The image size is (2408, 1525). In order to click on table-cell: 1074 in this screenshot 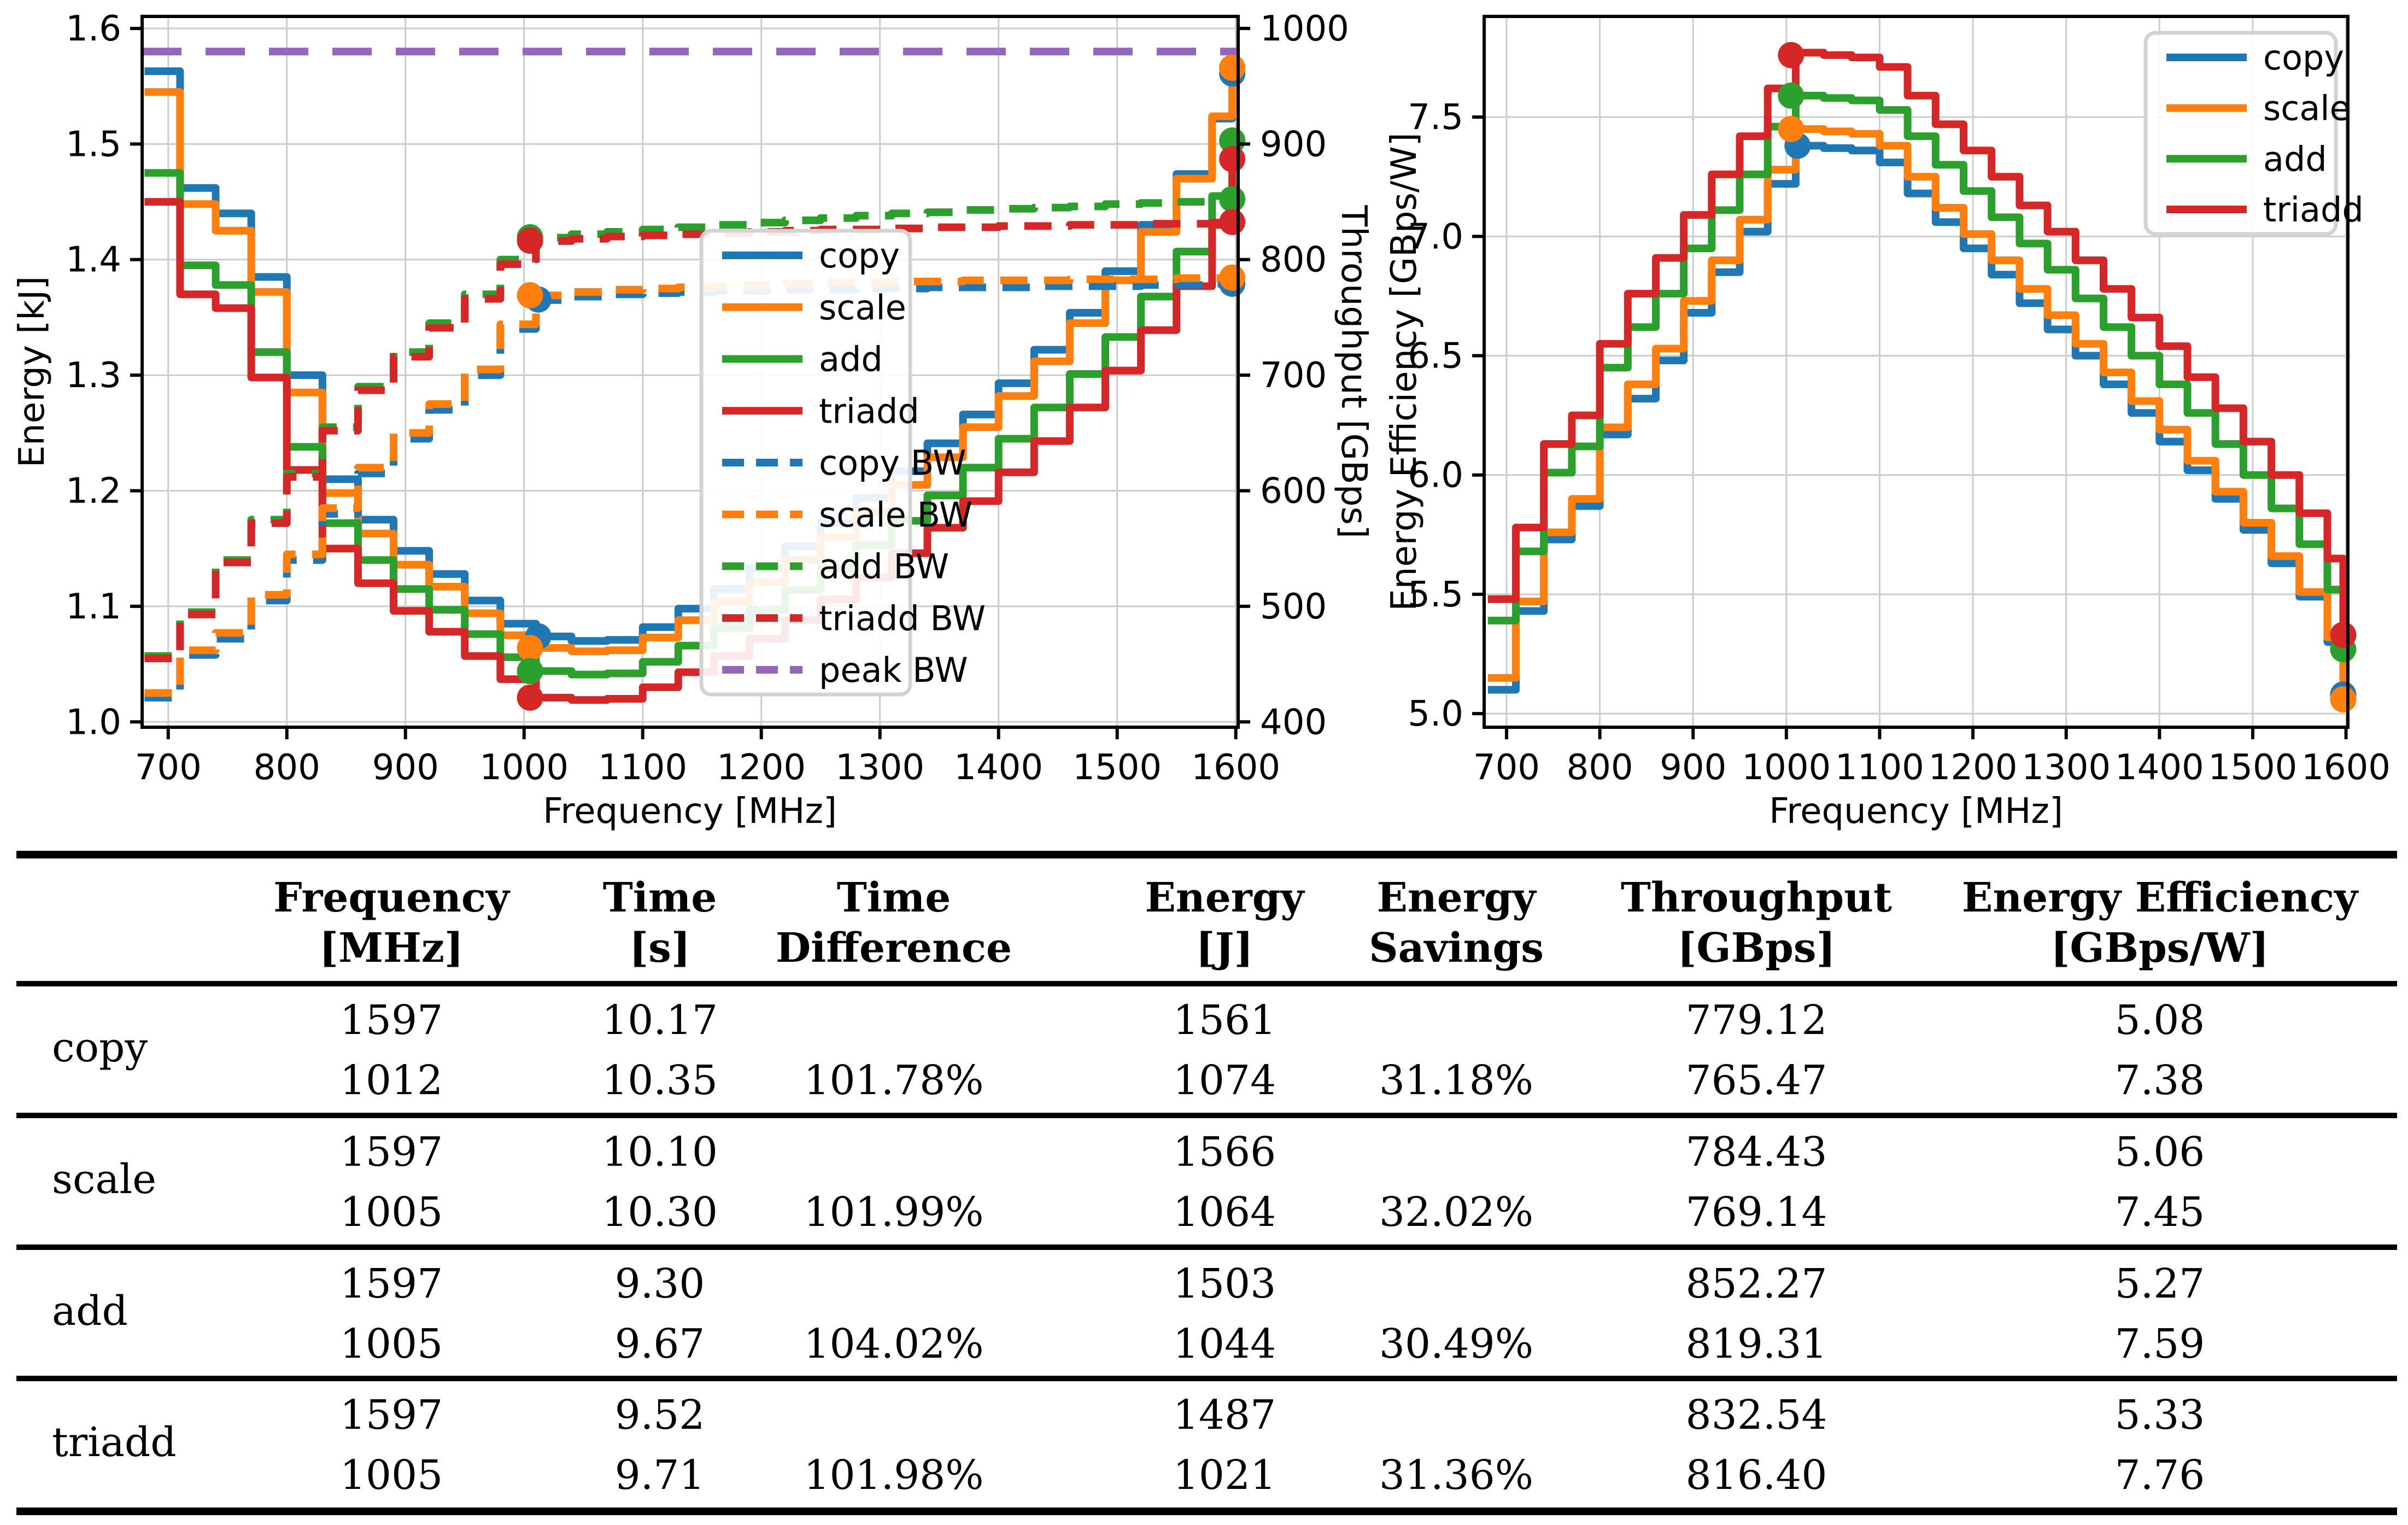, I will do `click(1224, 1080)`.